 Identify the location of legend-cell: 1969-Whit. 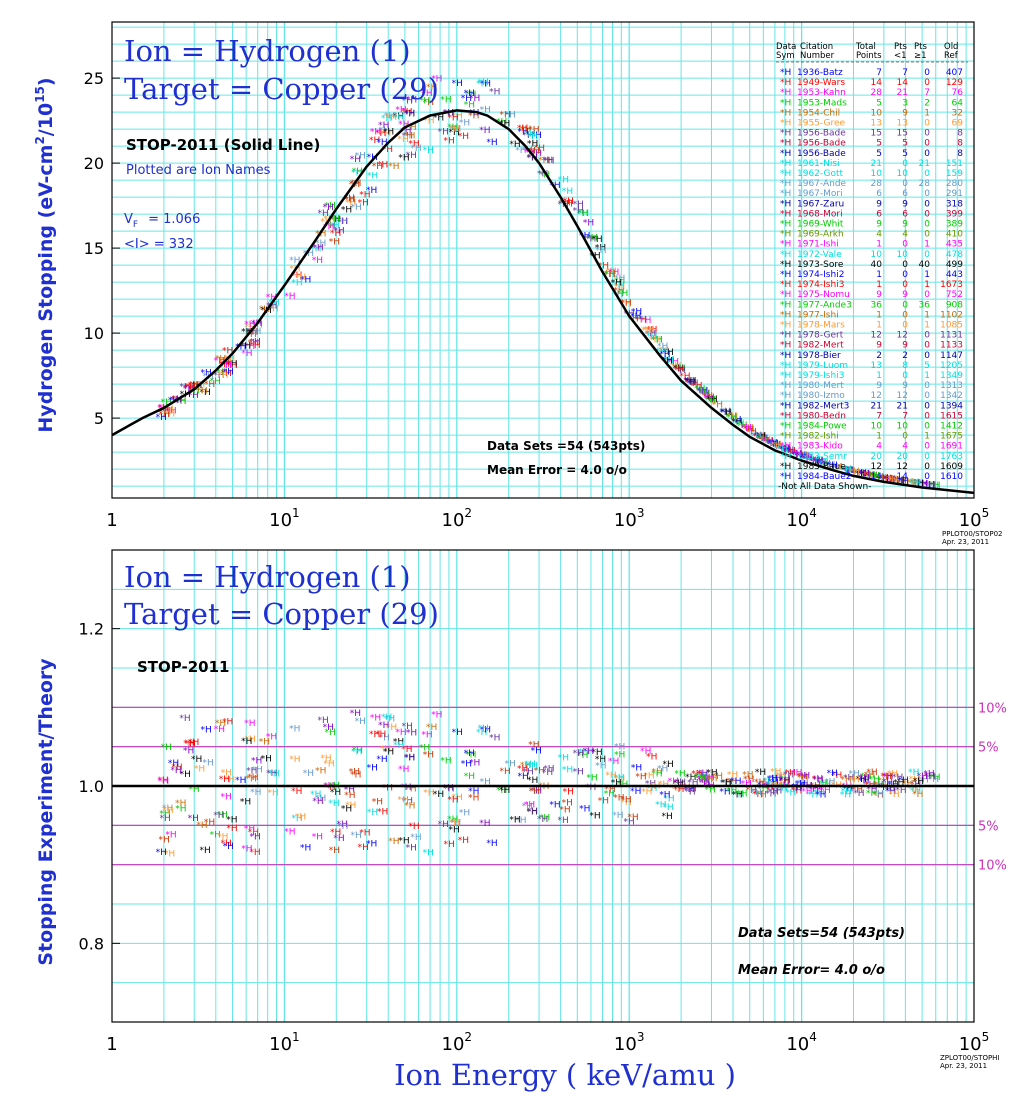
(820, 225).